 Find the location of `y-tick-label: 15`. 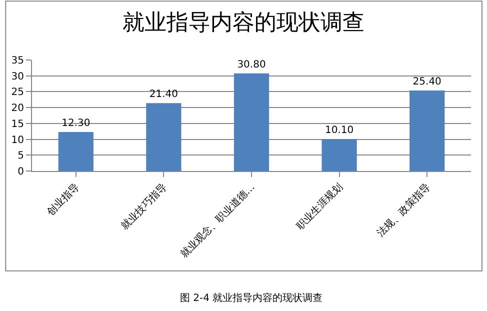

y-tick-label: 15 is located at coordinates (17, 124).